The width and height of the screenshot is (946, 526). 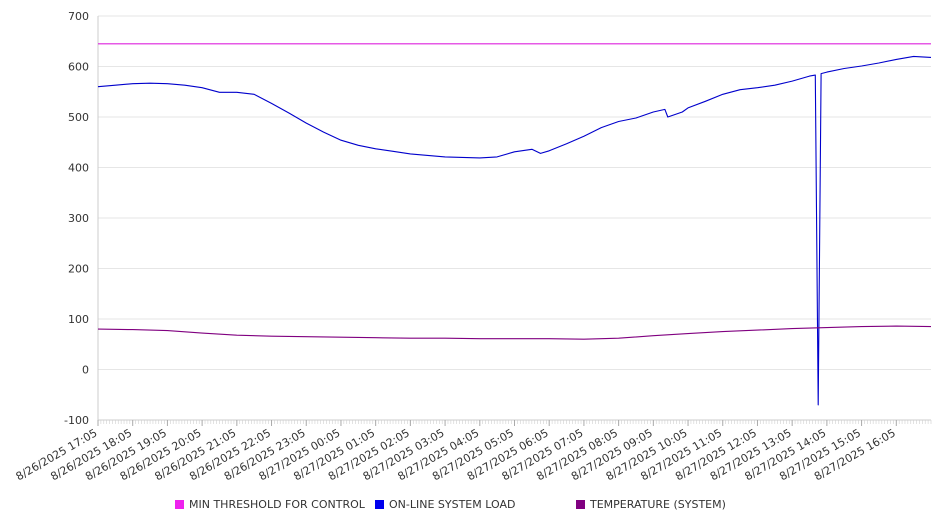 I want to click on legend-item-min-threshold: MIN THRESHOLD FOR CONTROL, so click(x=270, y=504).